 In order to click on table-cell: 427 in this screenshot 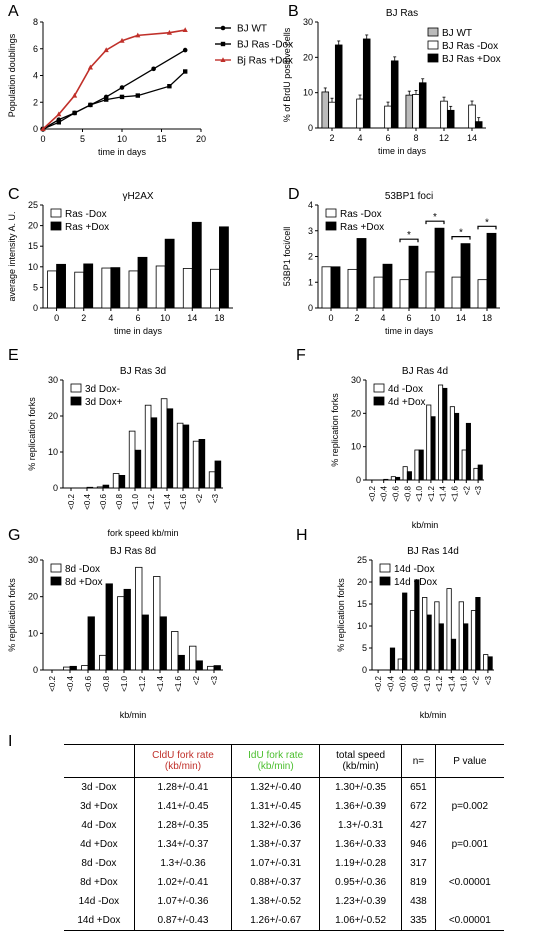, I will do `click(418, 825)`.